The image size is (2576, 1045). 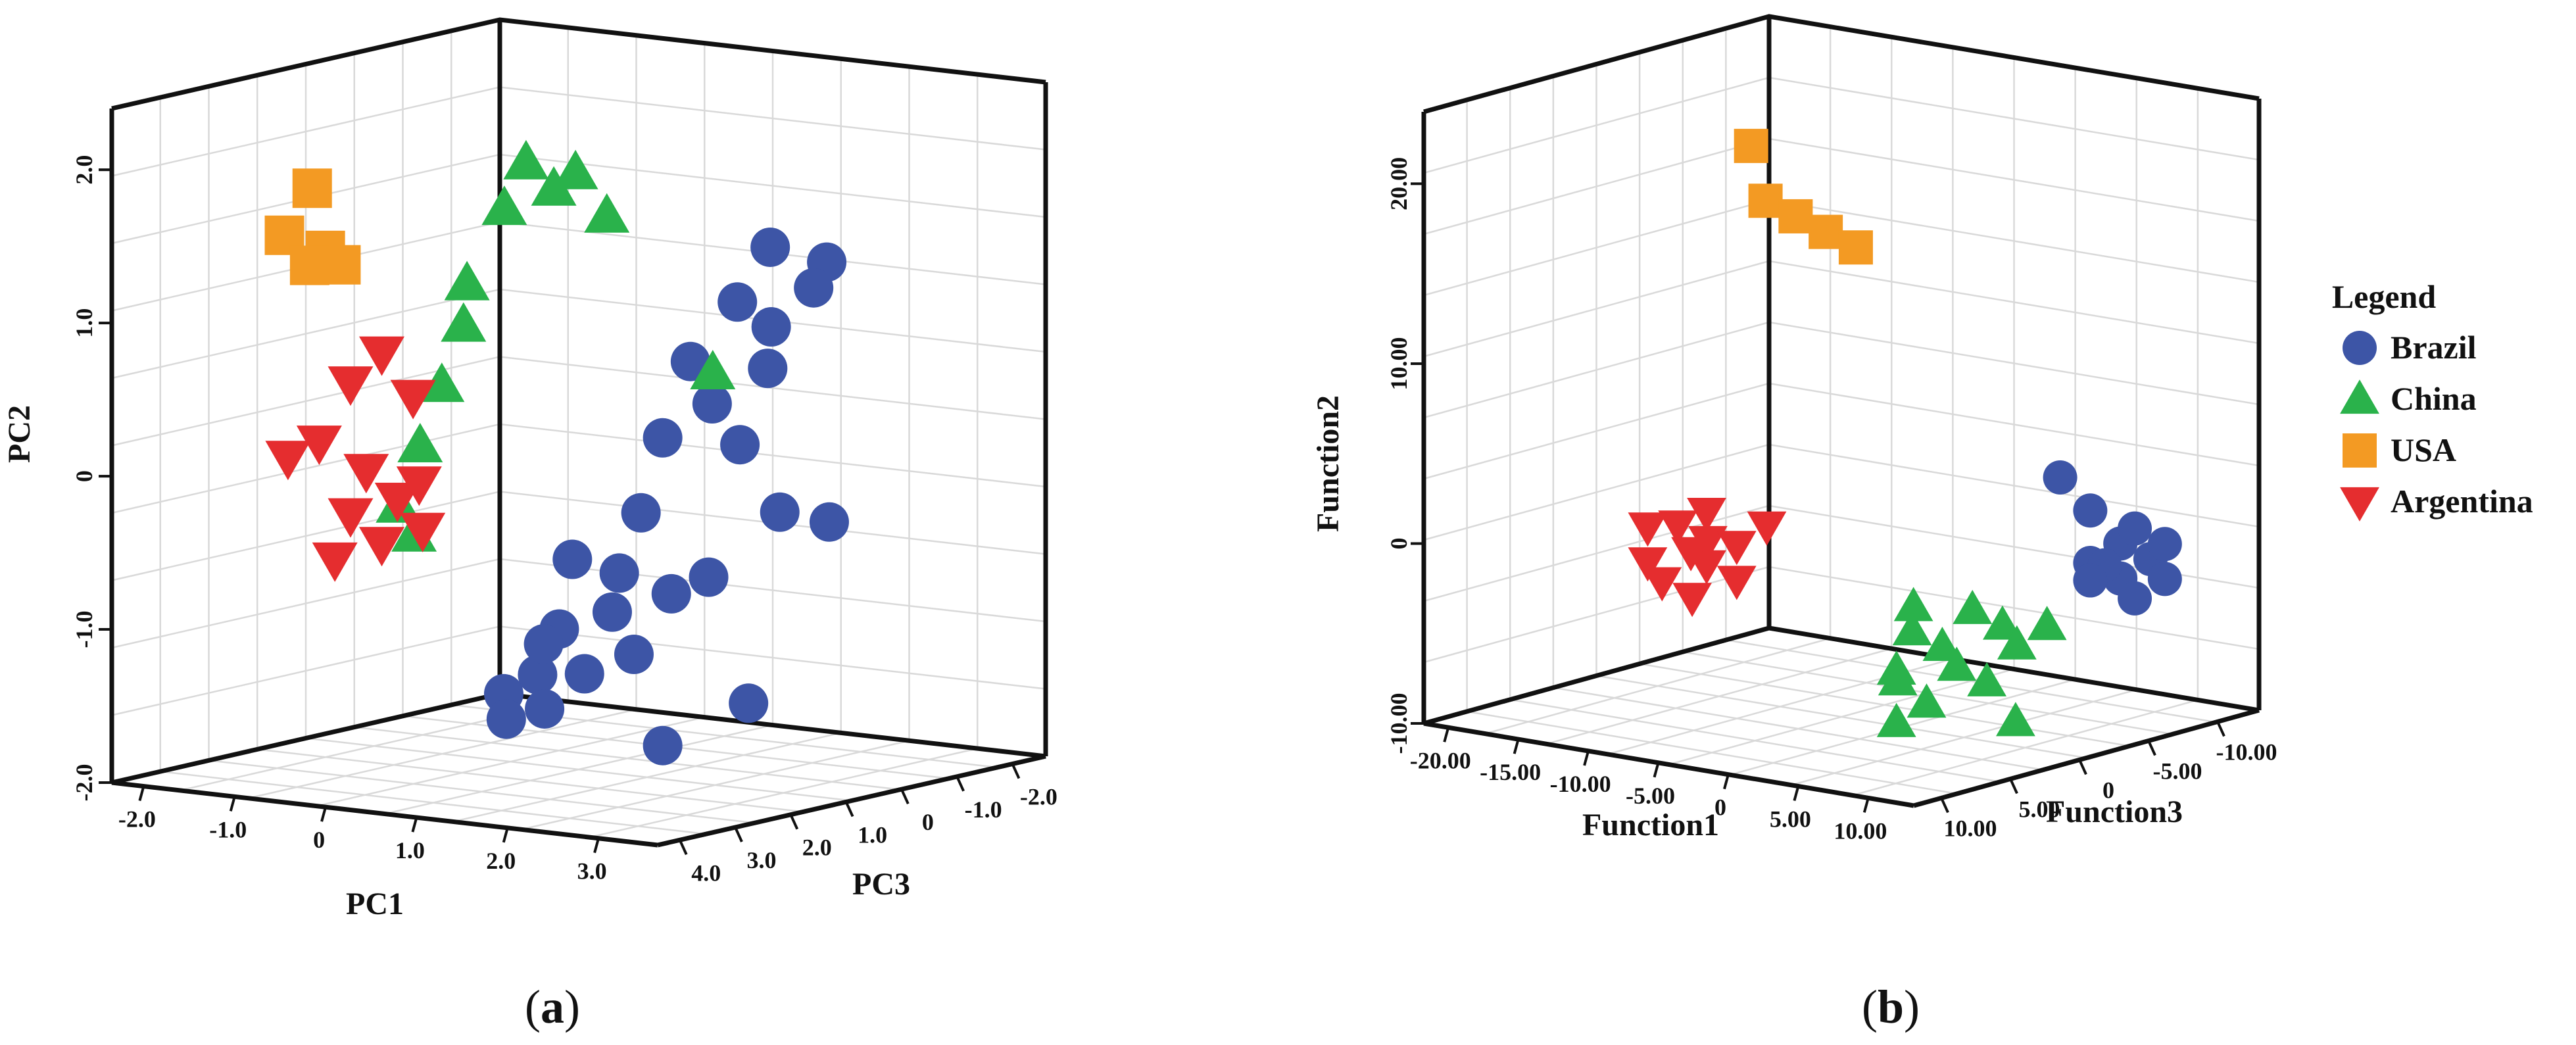 What do you see at coordinates (1860, 830) in the screenshot?
I see `x-tick-label: 10.00` at bounding box center [1860, 830].